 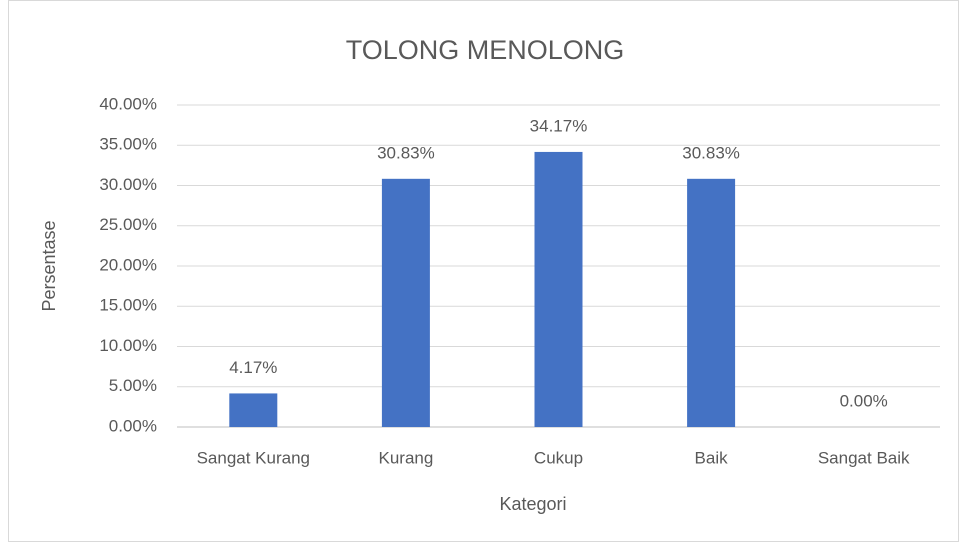 What do you see at coordinates (133, 385) in the screenshot?
I see `y-tick-label: 5.00%` at bounding box center [133, 385].